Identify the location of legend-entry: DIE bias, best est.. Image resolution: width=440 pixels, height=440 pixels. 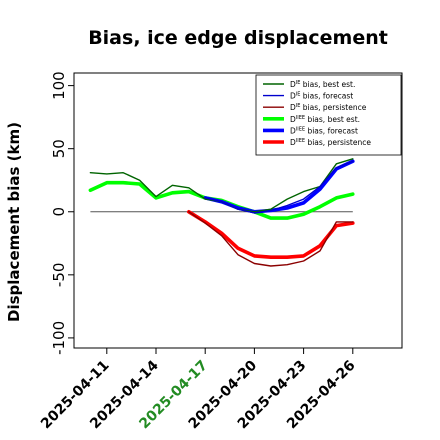
(322, 84).